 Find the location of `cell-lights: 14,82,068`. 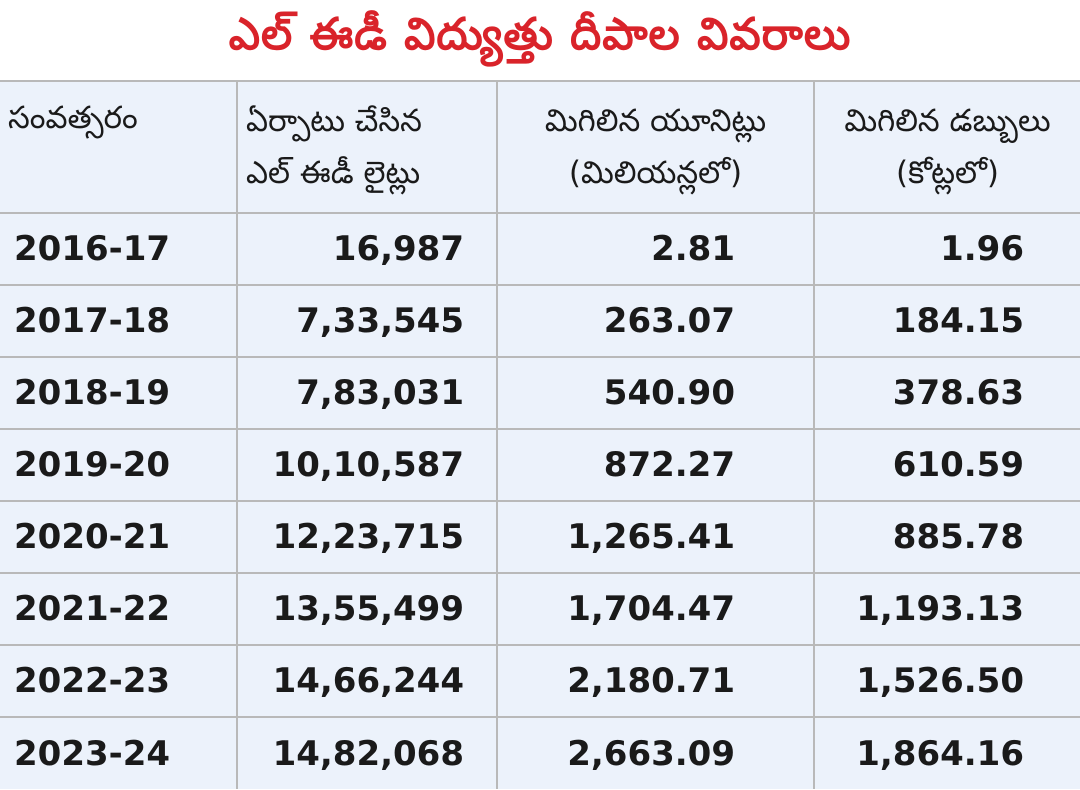

cell-lights: 14,82,068 is located at coordinates (367, 752).